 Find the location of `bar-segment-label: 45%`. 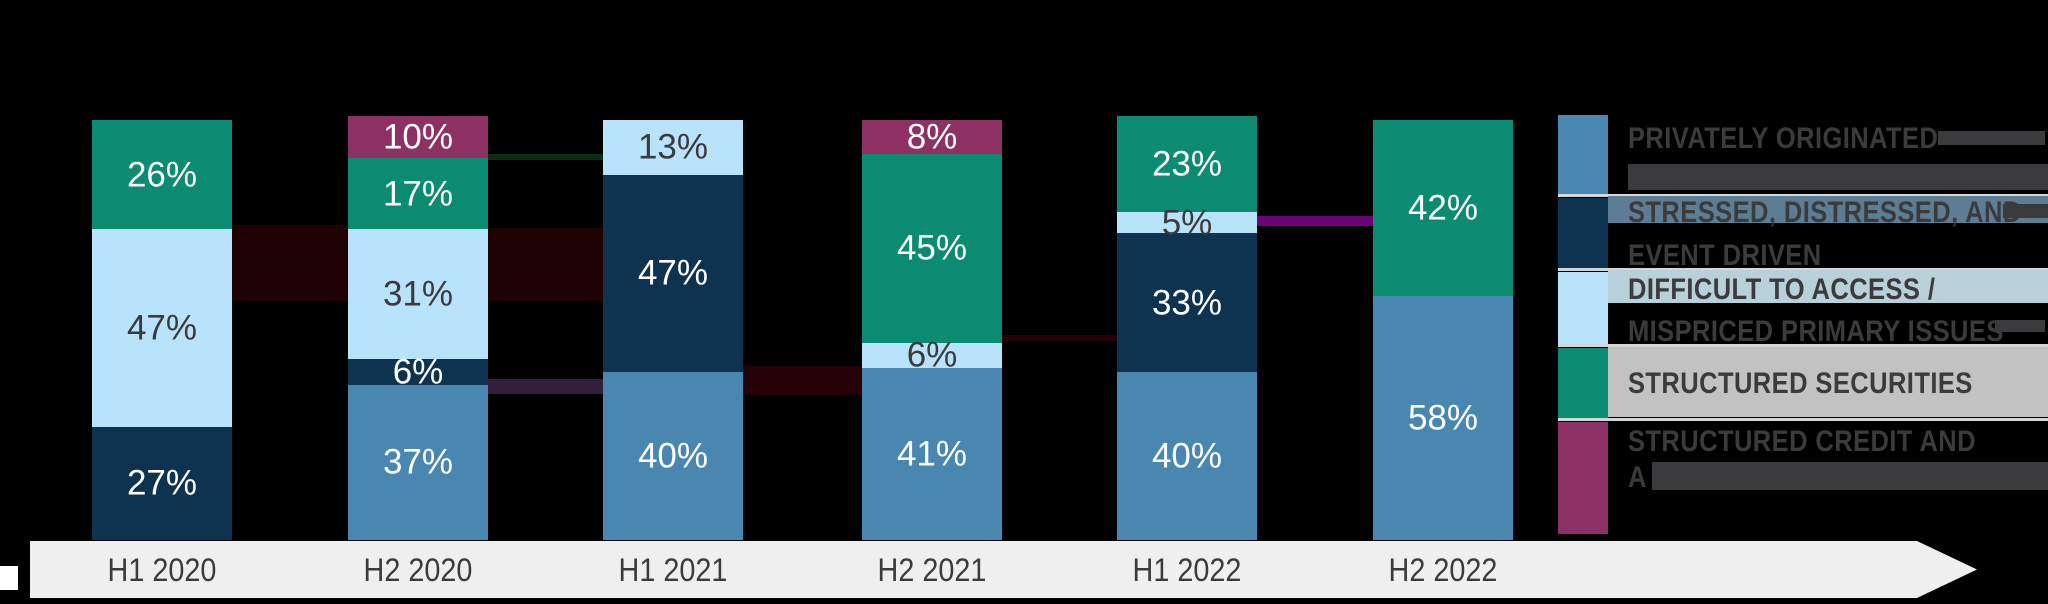

bar-segment-label: 45% is located at coordinates (932, 248).